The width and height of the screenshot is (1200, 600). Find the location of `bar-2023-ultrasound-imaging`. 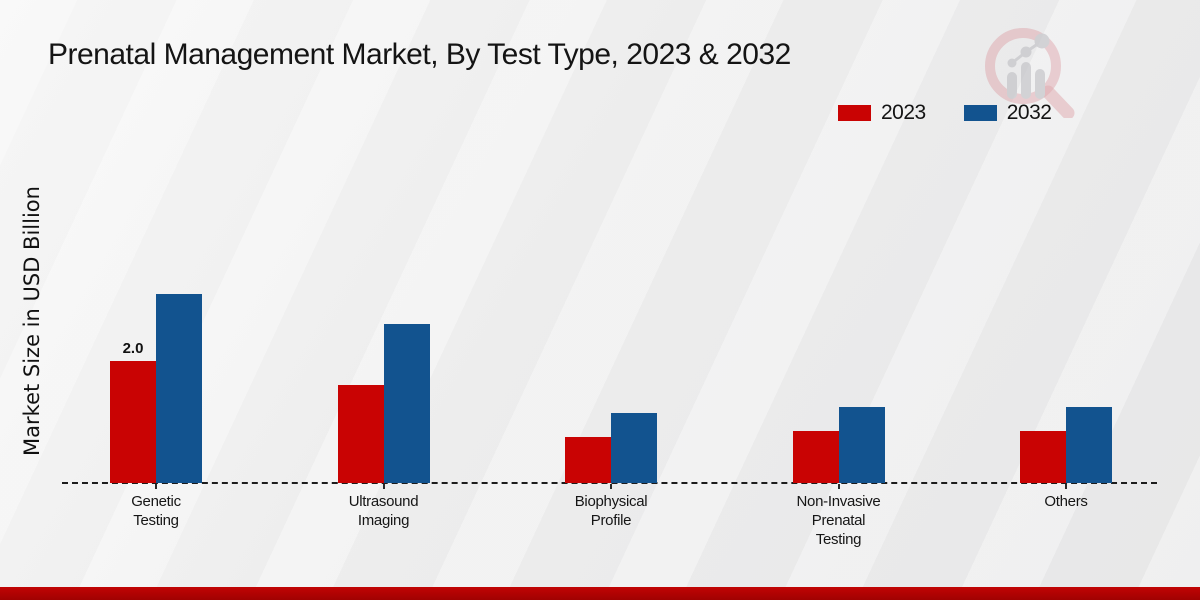

bar-2023-ultrasound-imaging is located at coordinates (360, 434).